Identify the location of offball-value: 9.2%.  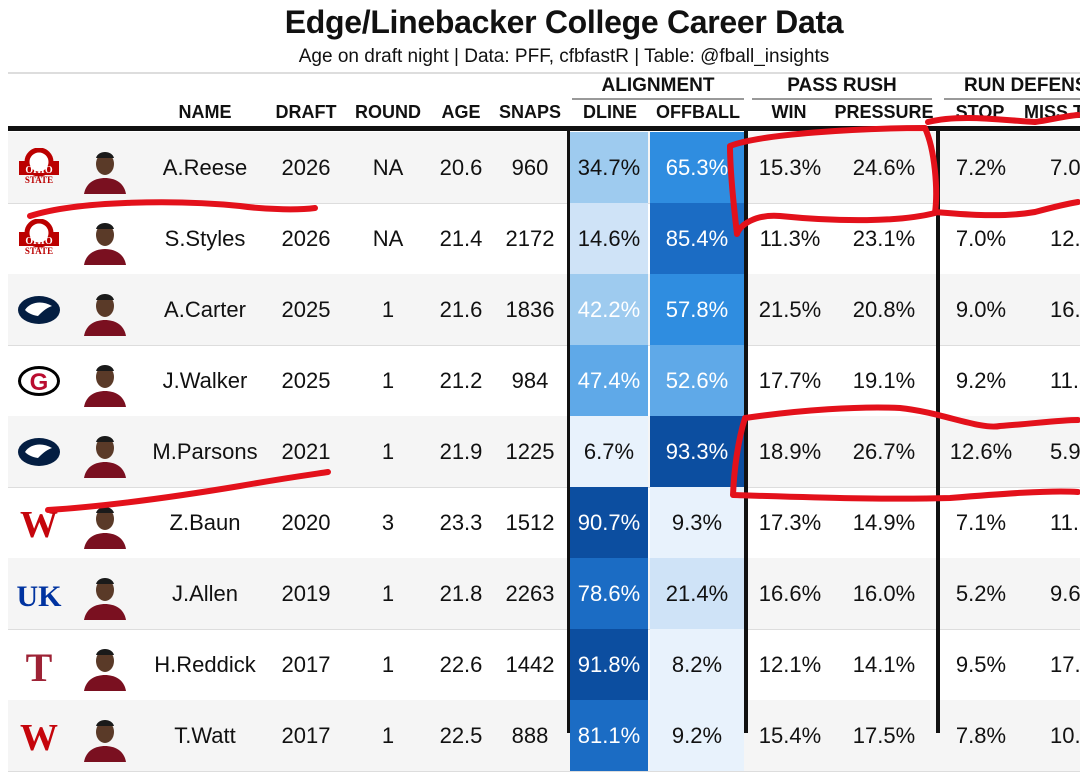
(697, 735).